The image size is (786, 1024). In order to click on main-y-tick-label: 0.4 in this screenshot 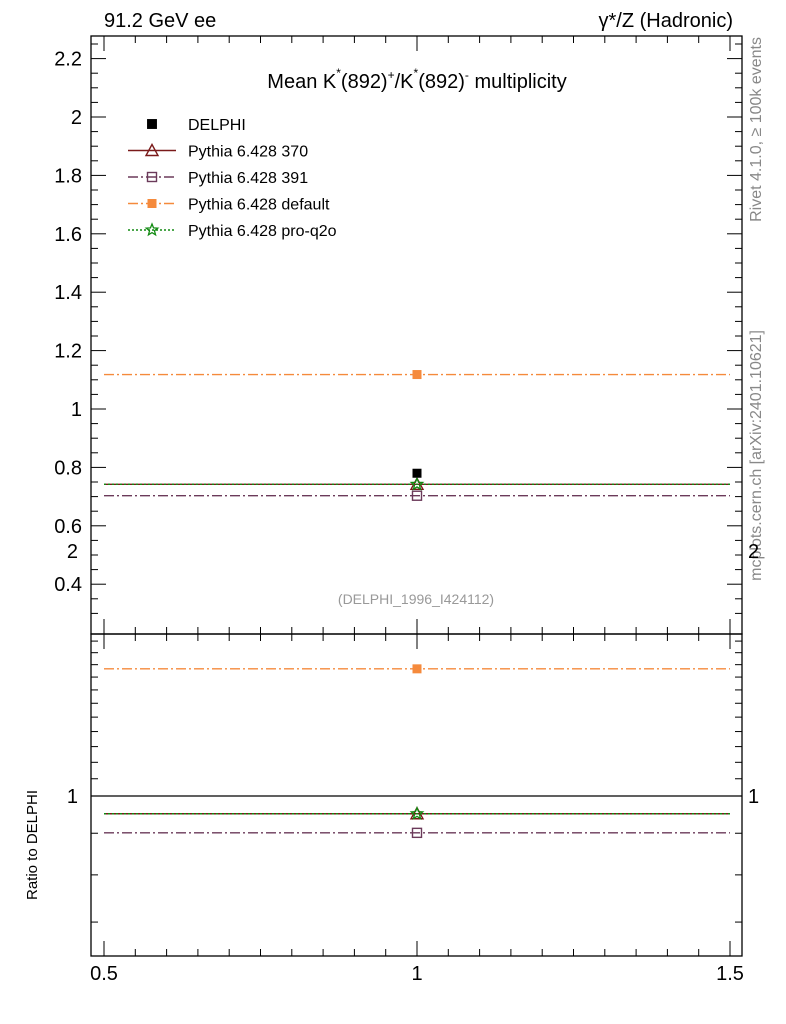, I will do `click(68, 585)`.